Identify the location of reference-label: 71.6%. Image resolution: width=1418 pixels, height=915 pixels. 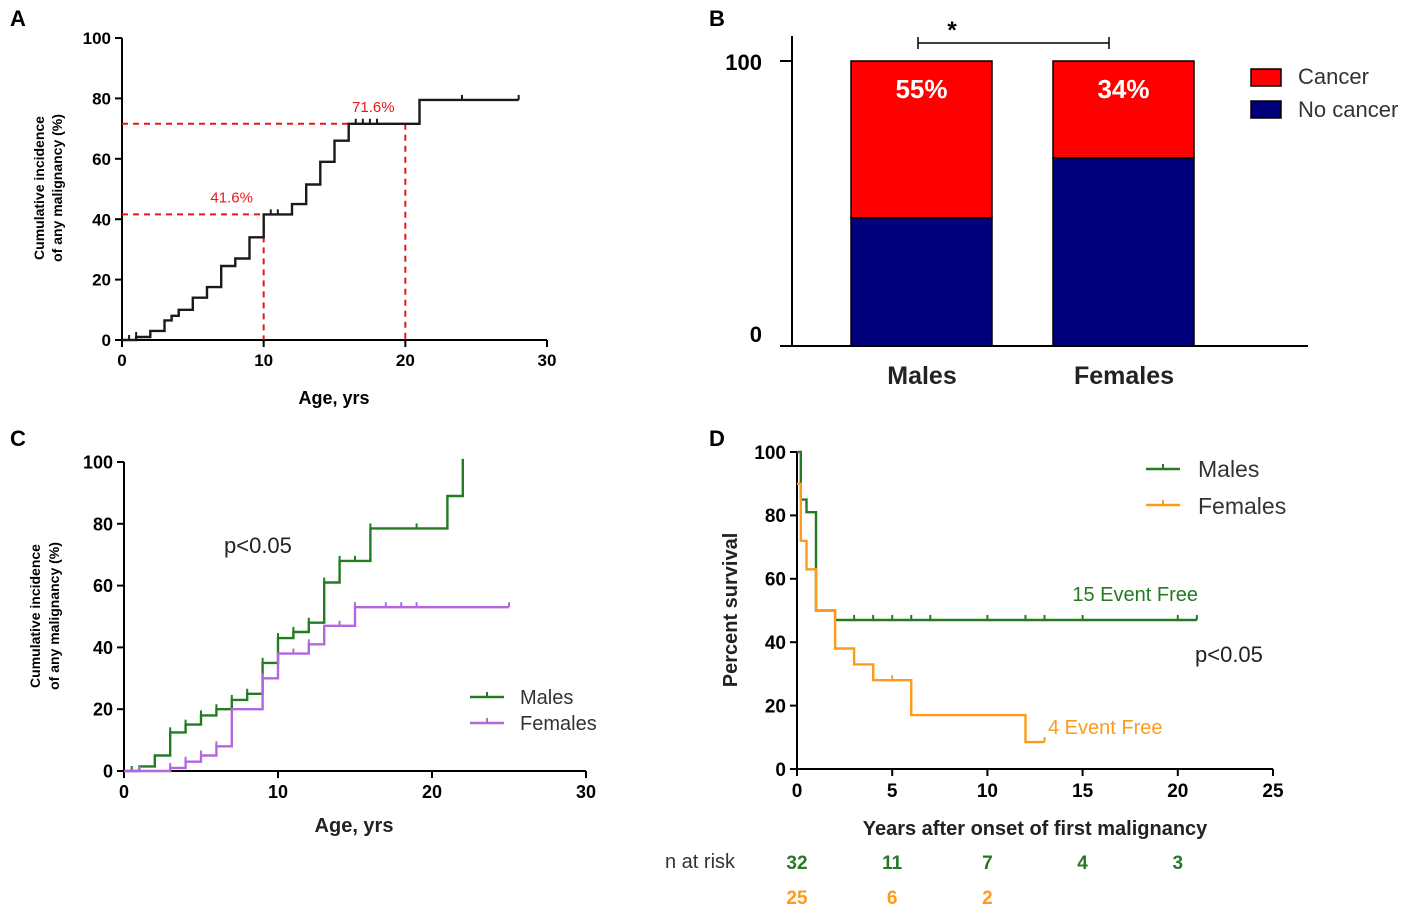
(373, 107).